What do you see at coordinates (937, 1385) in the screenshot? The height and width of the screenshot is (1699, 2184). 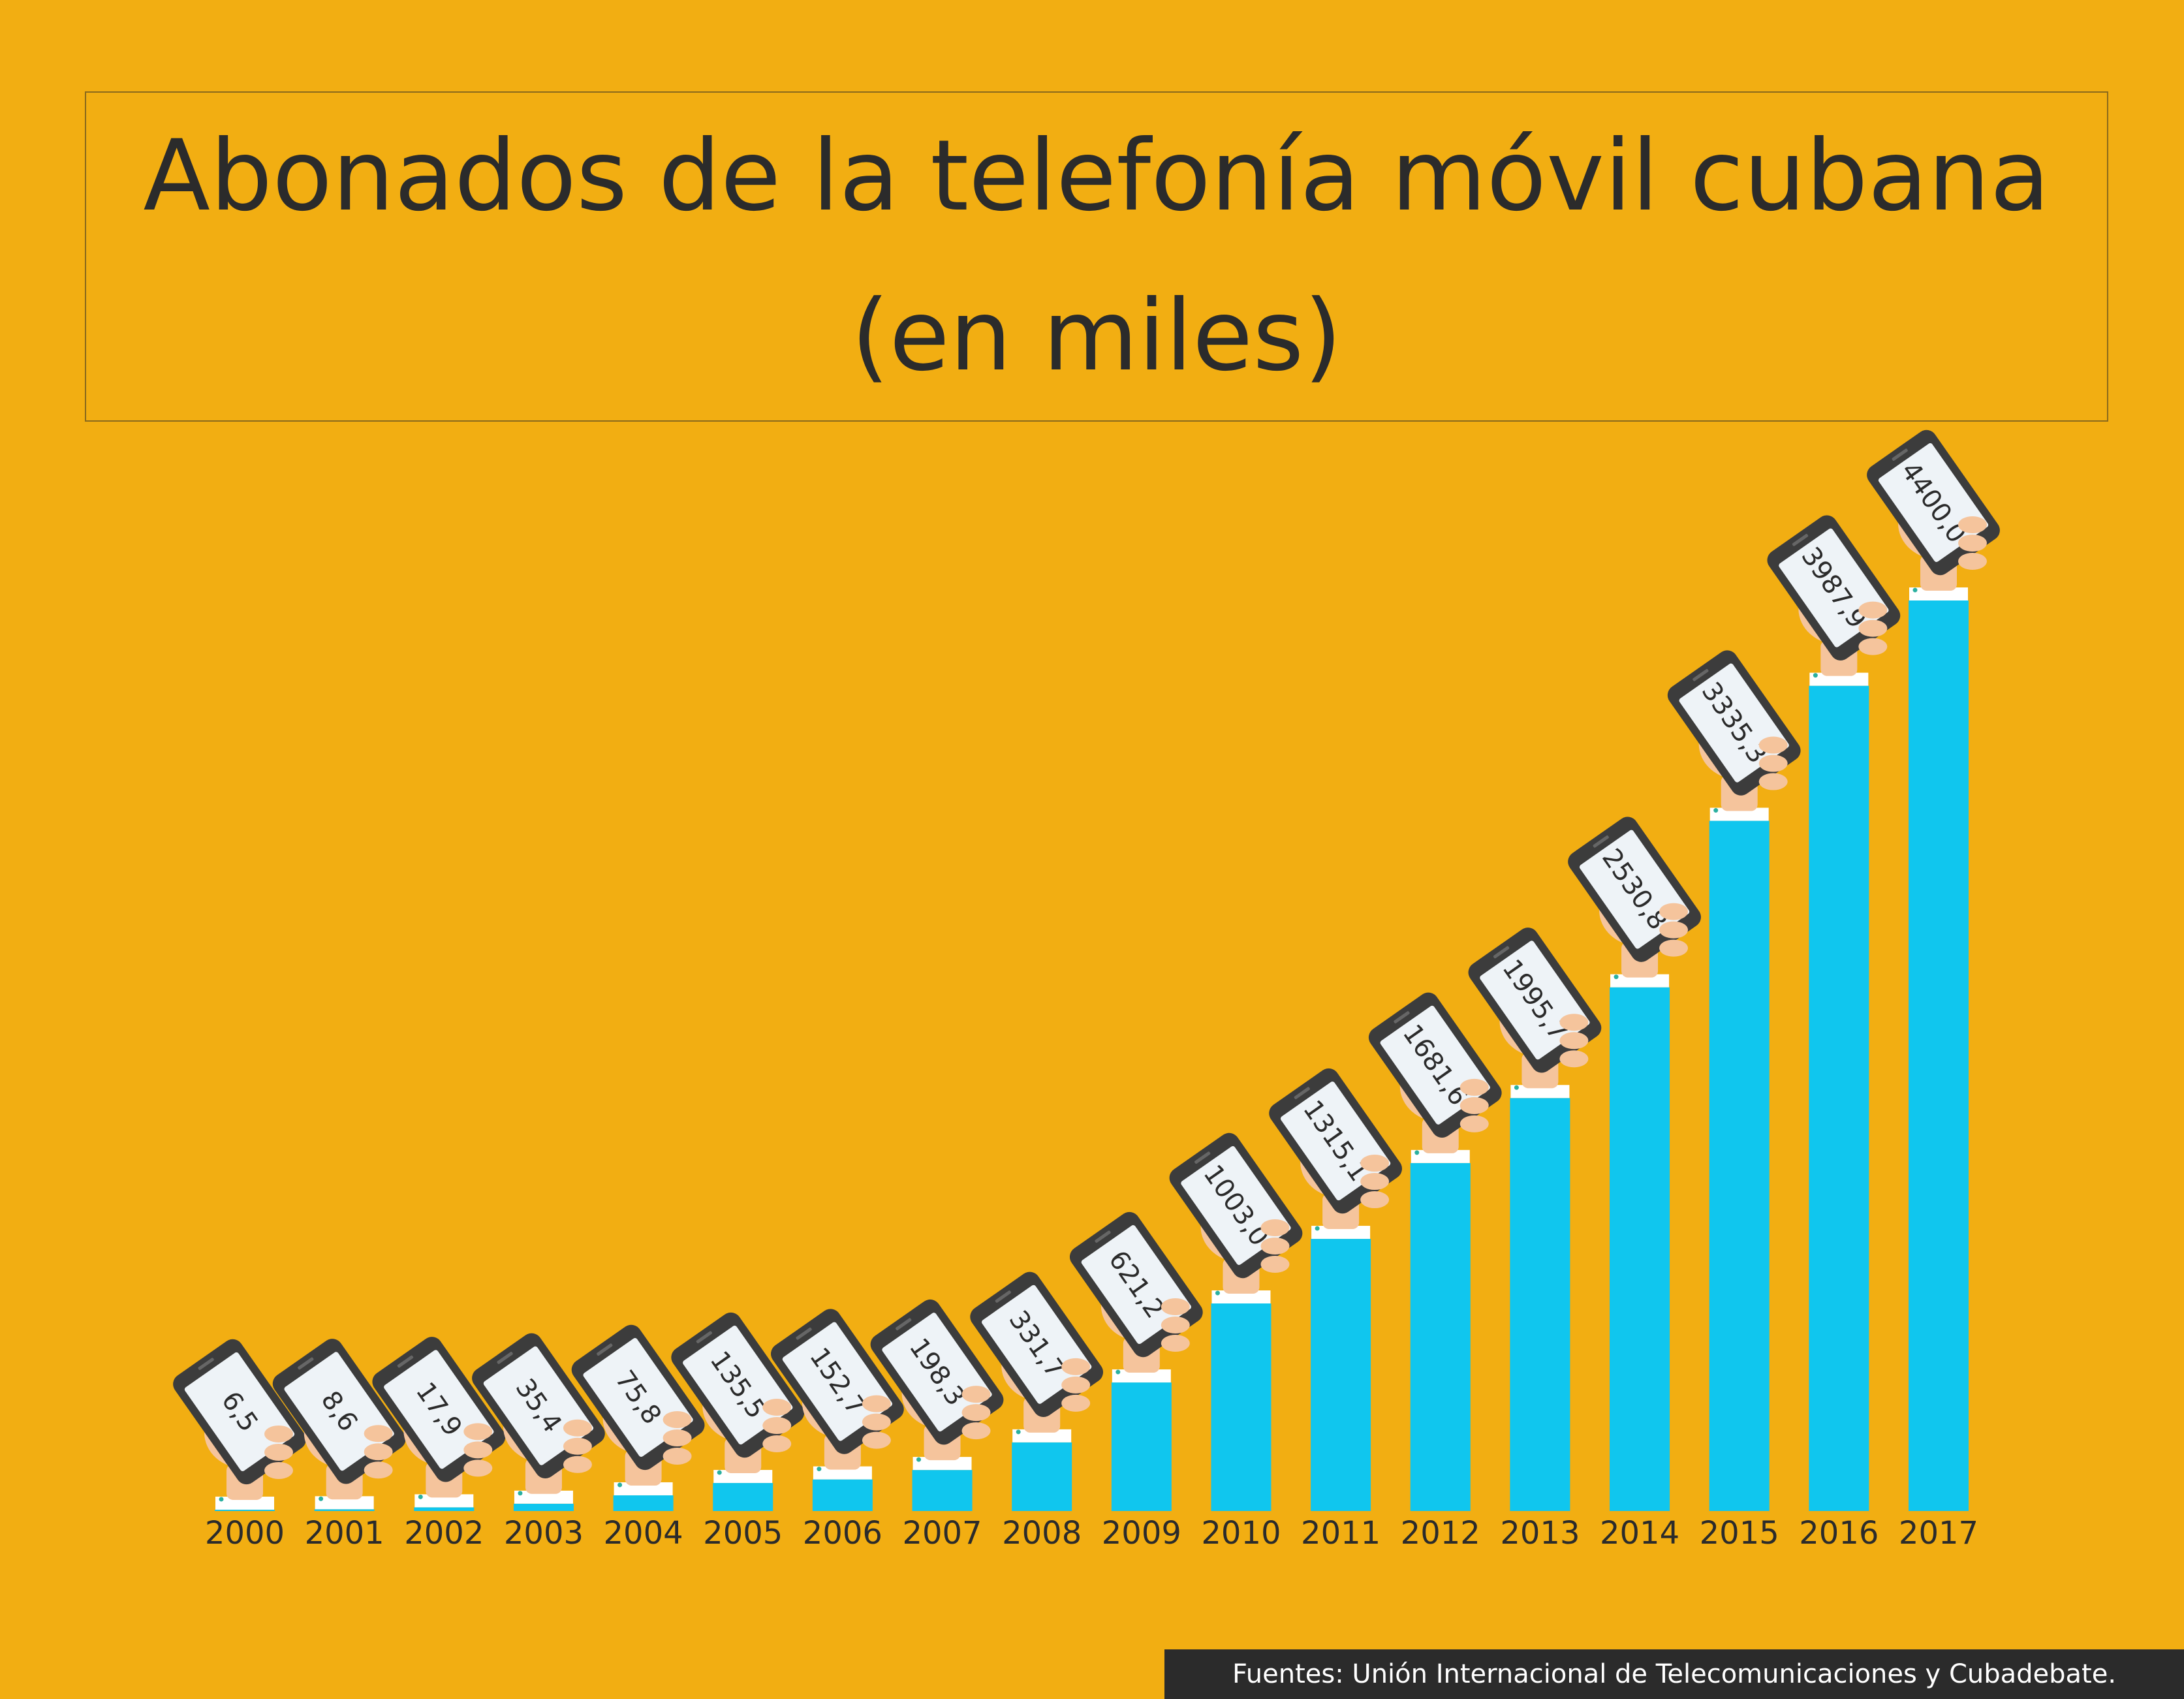 I see `phone-hand-2007: 198,3` at bounding box center [937, 1385].